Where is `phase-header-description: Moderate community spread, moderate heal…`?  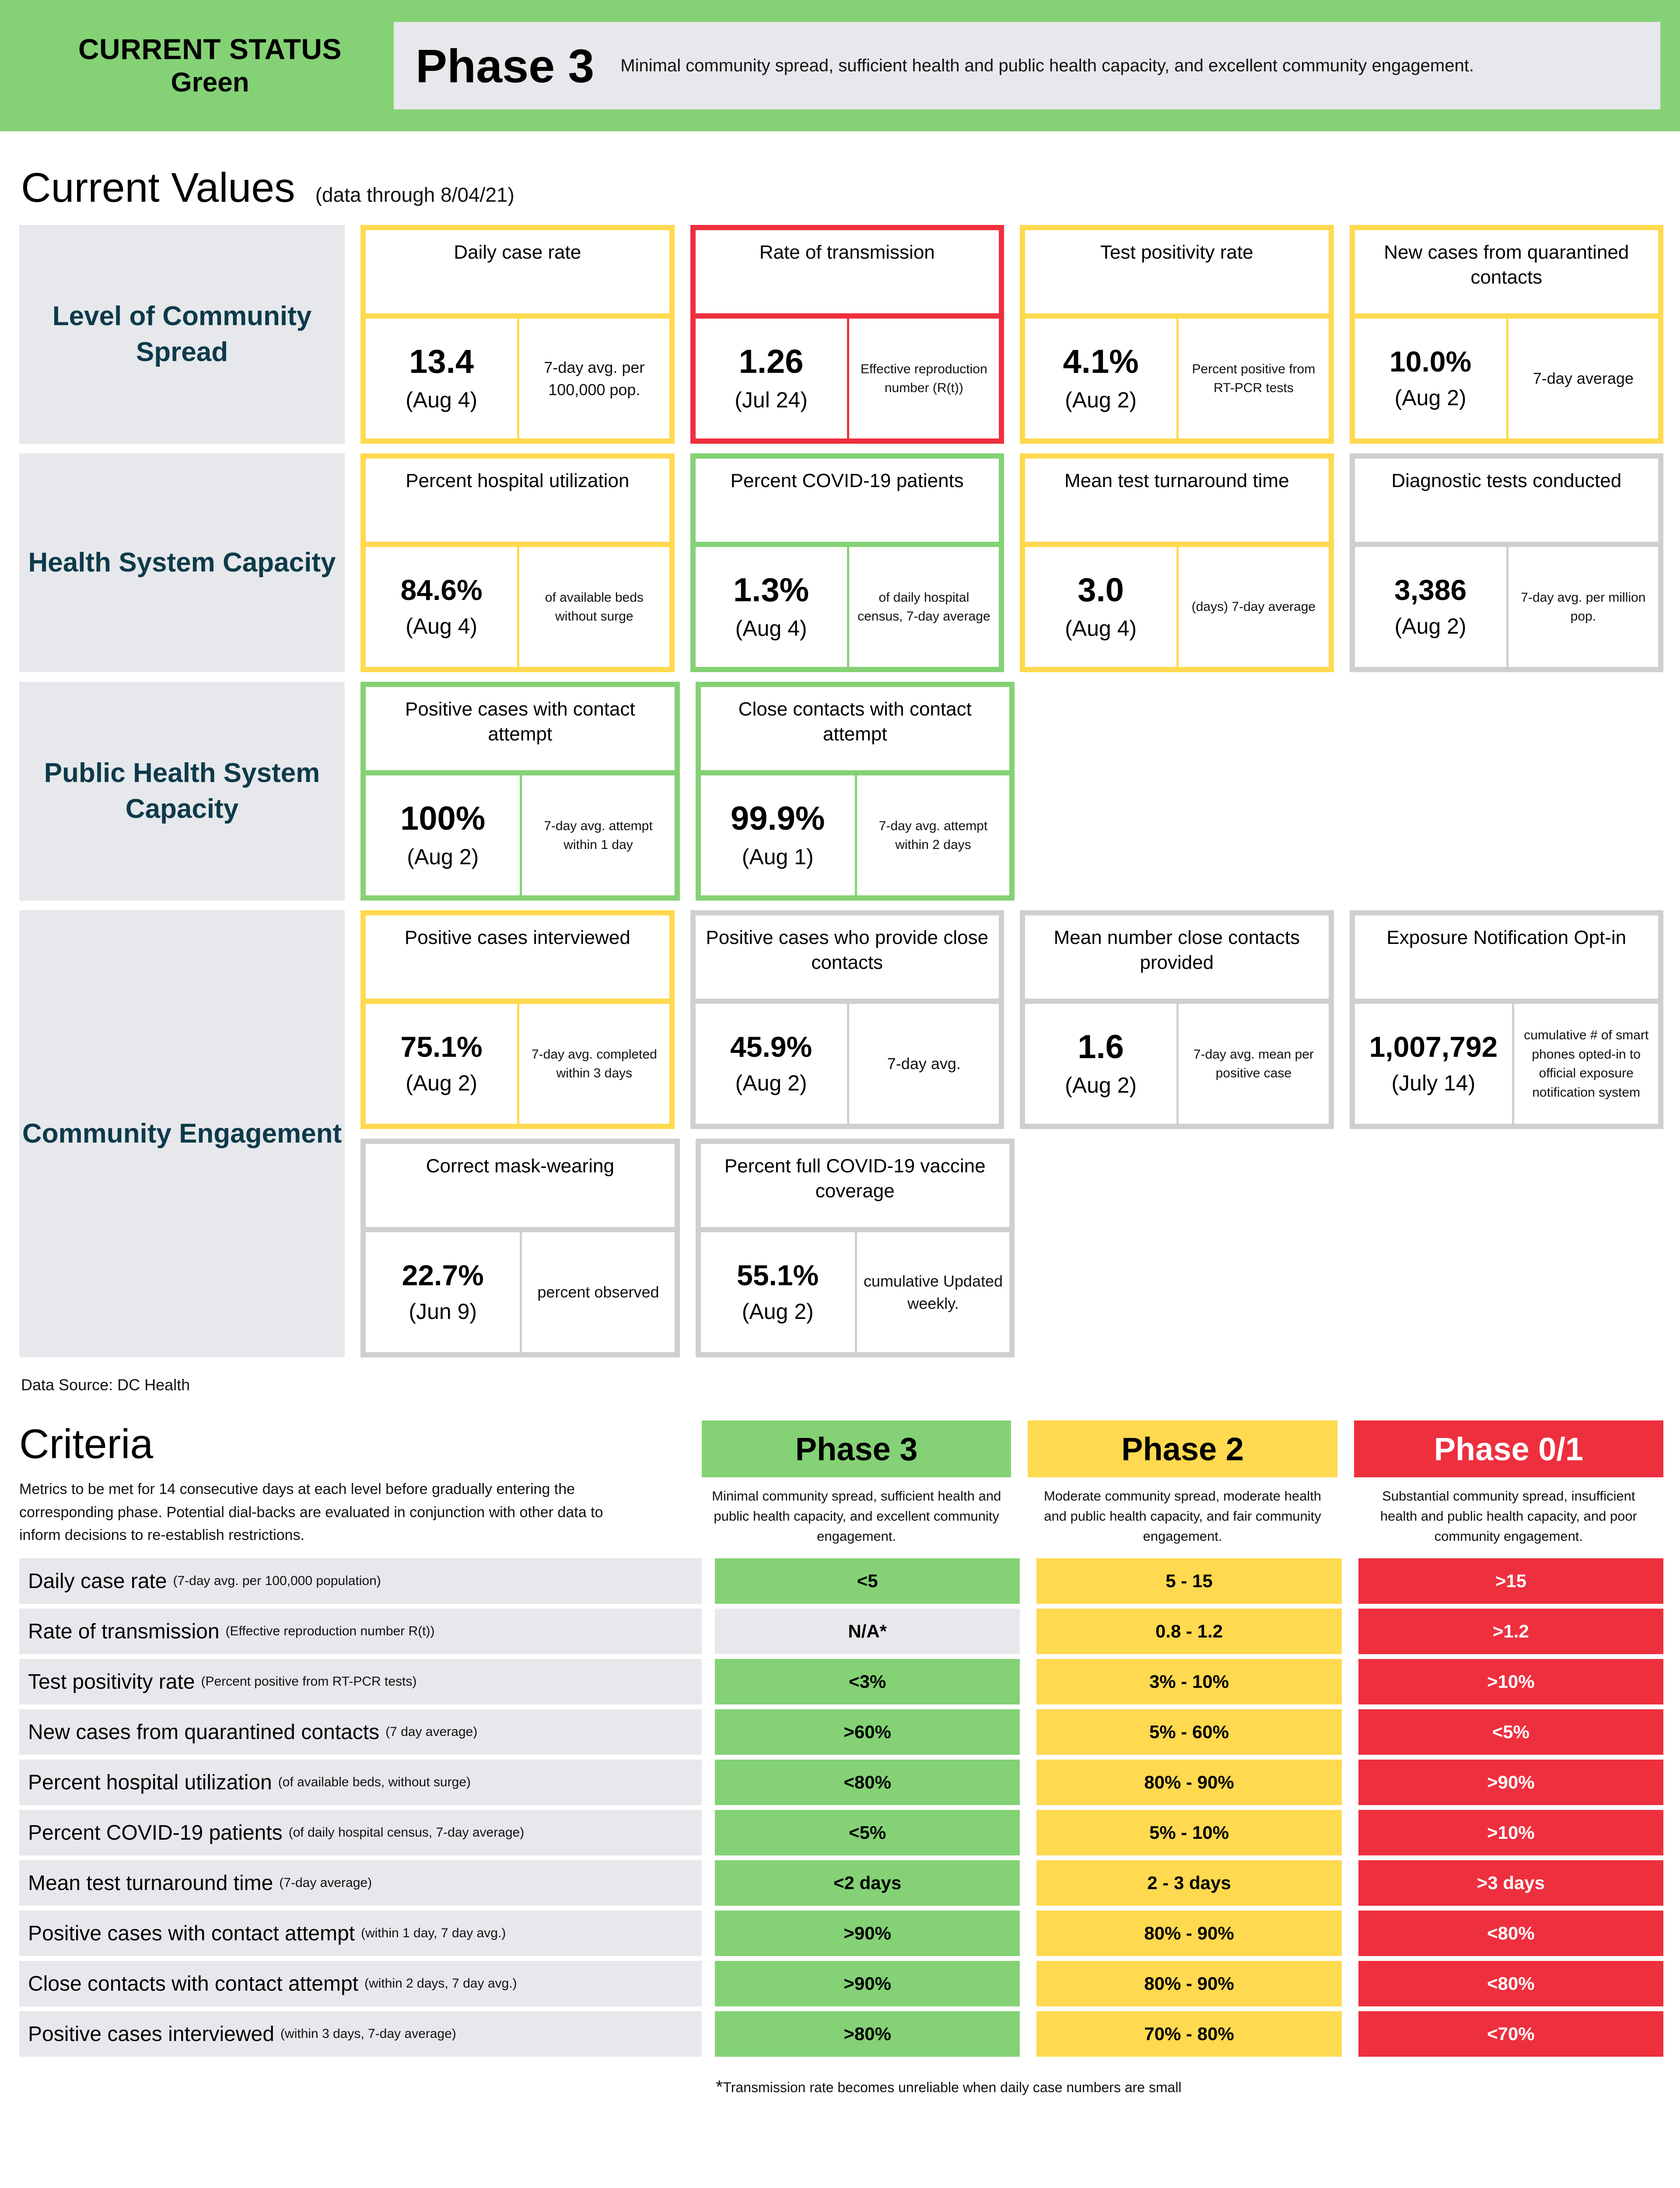 phase-header-description: Moderate community spread, moderate heal… is located at coordinates (1182, 1516).